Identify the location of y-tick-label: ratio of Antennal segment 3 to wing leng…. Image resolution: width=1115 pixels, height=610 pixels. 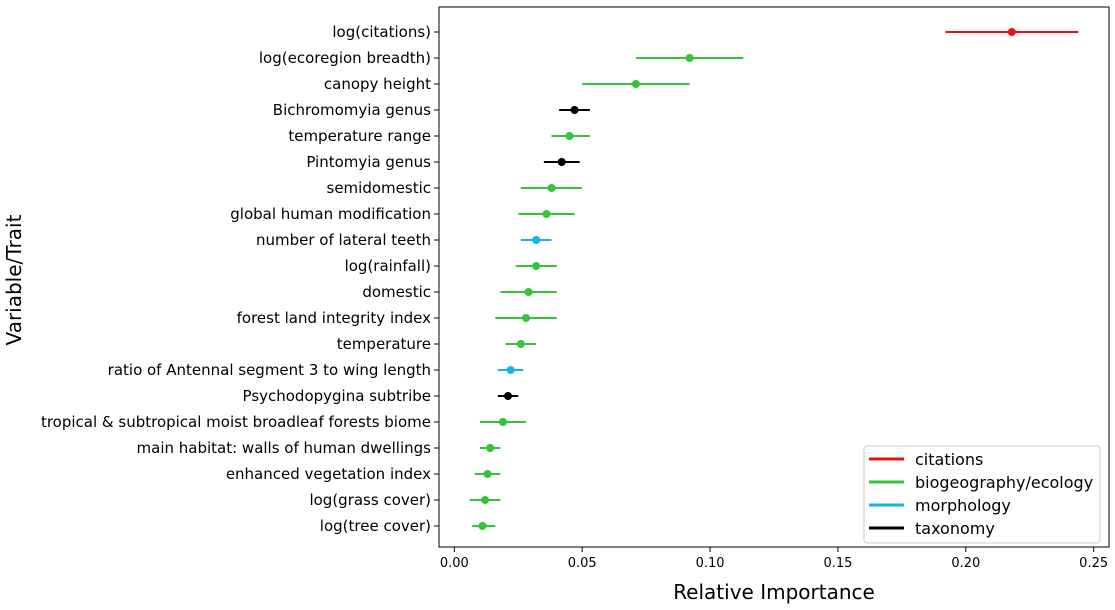
(269, 370).